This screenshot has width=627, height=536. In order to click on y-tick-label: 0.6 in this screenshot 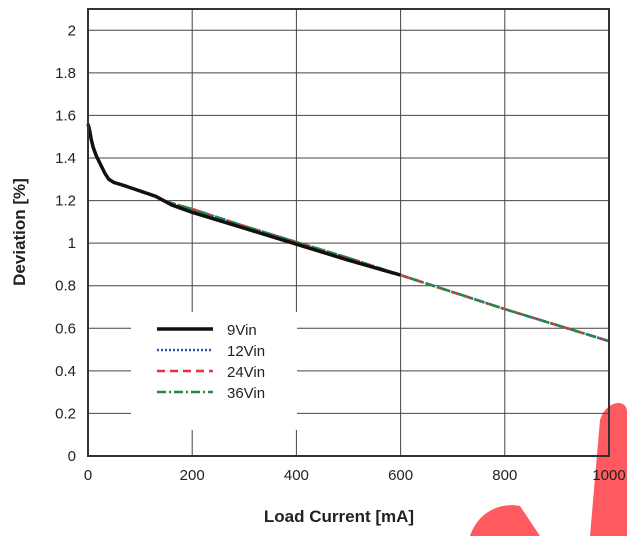, I will do `click(65, 328)`.